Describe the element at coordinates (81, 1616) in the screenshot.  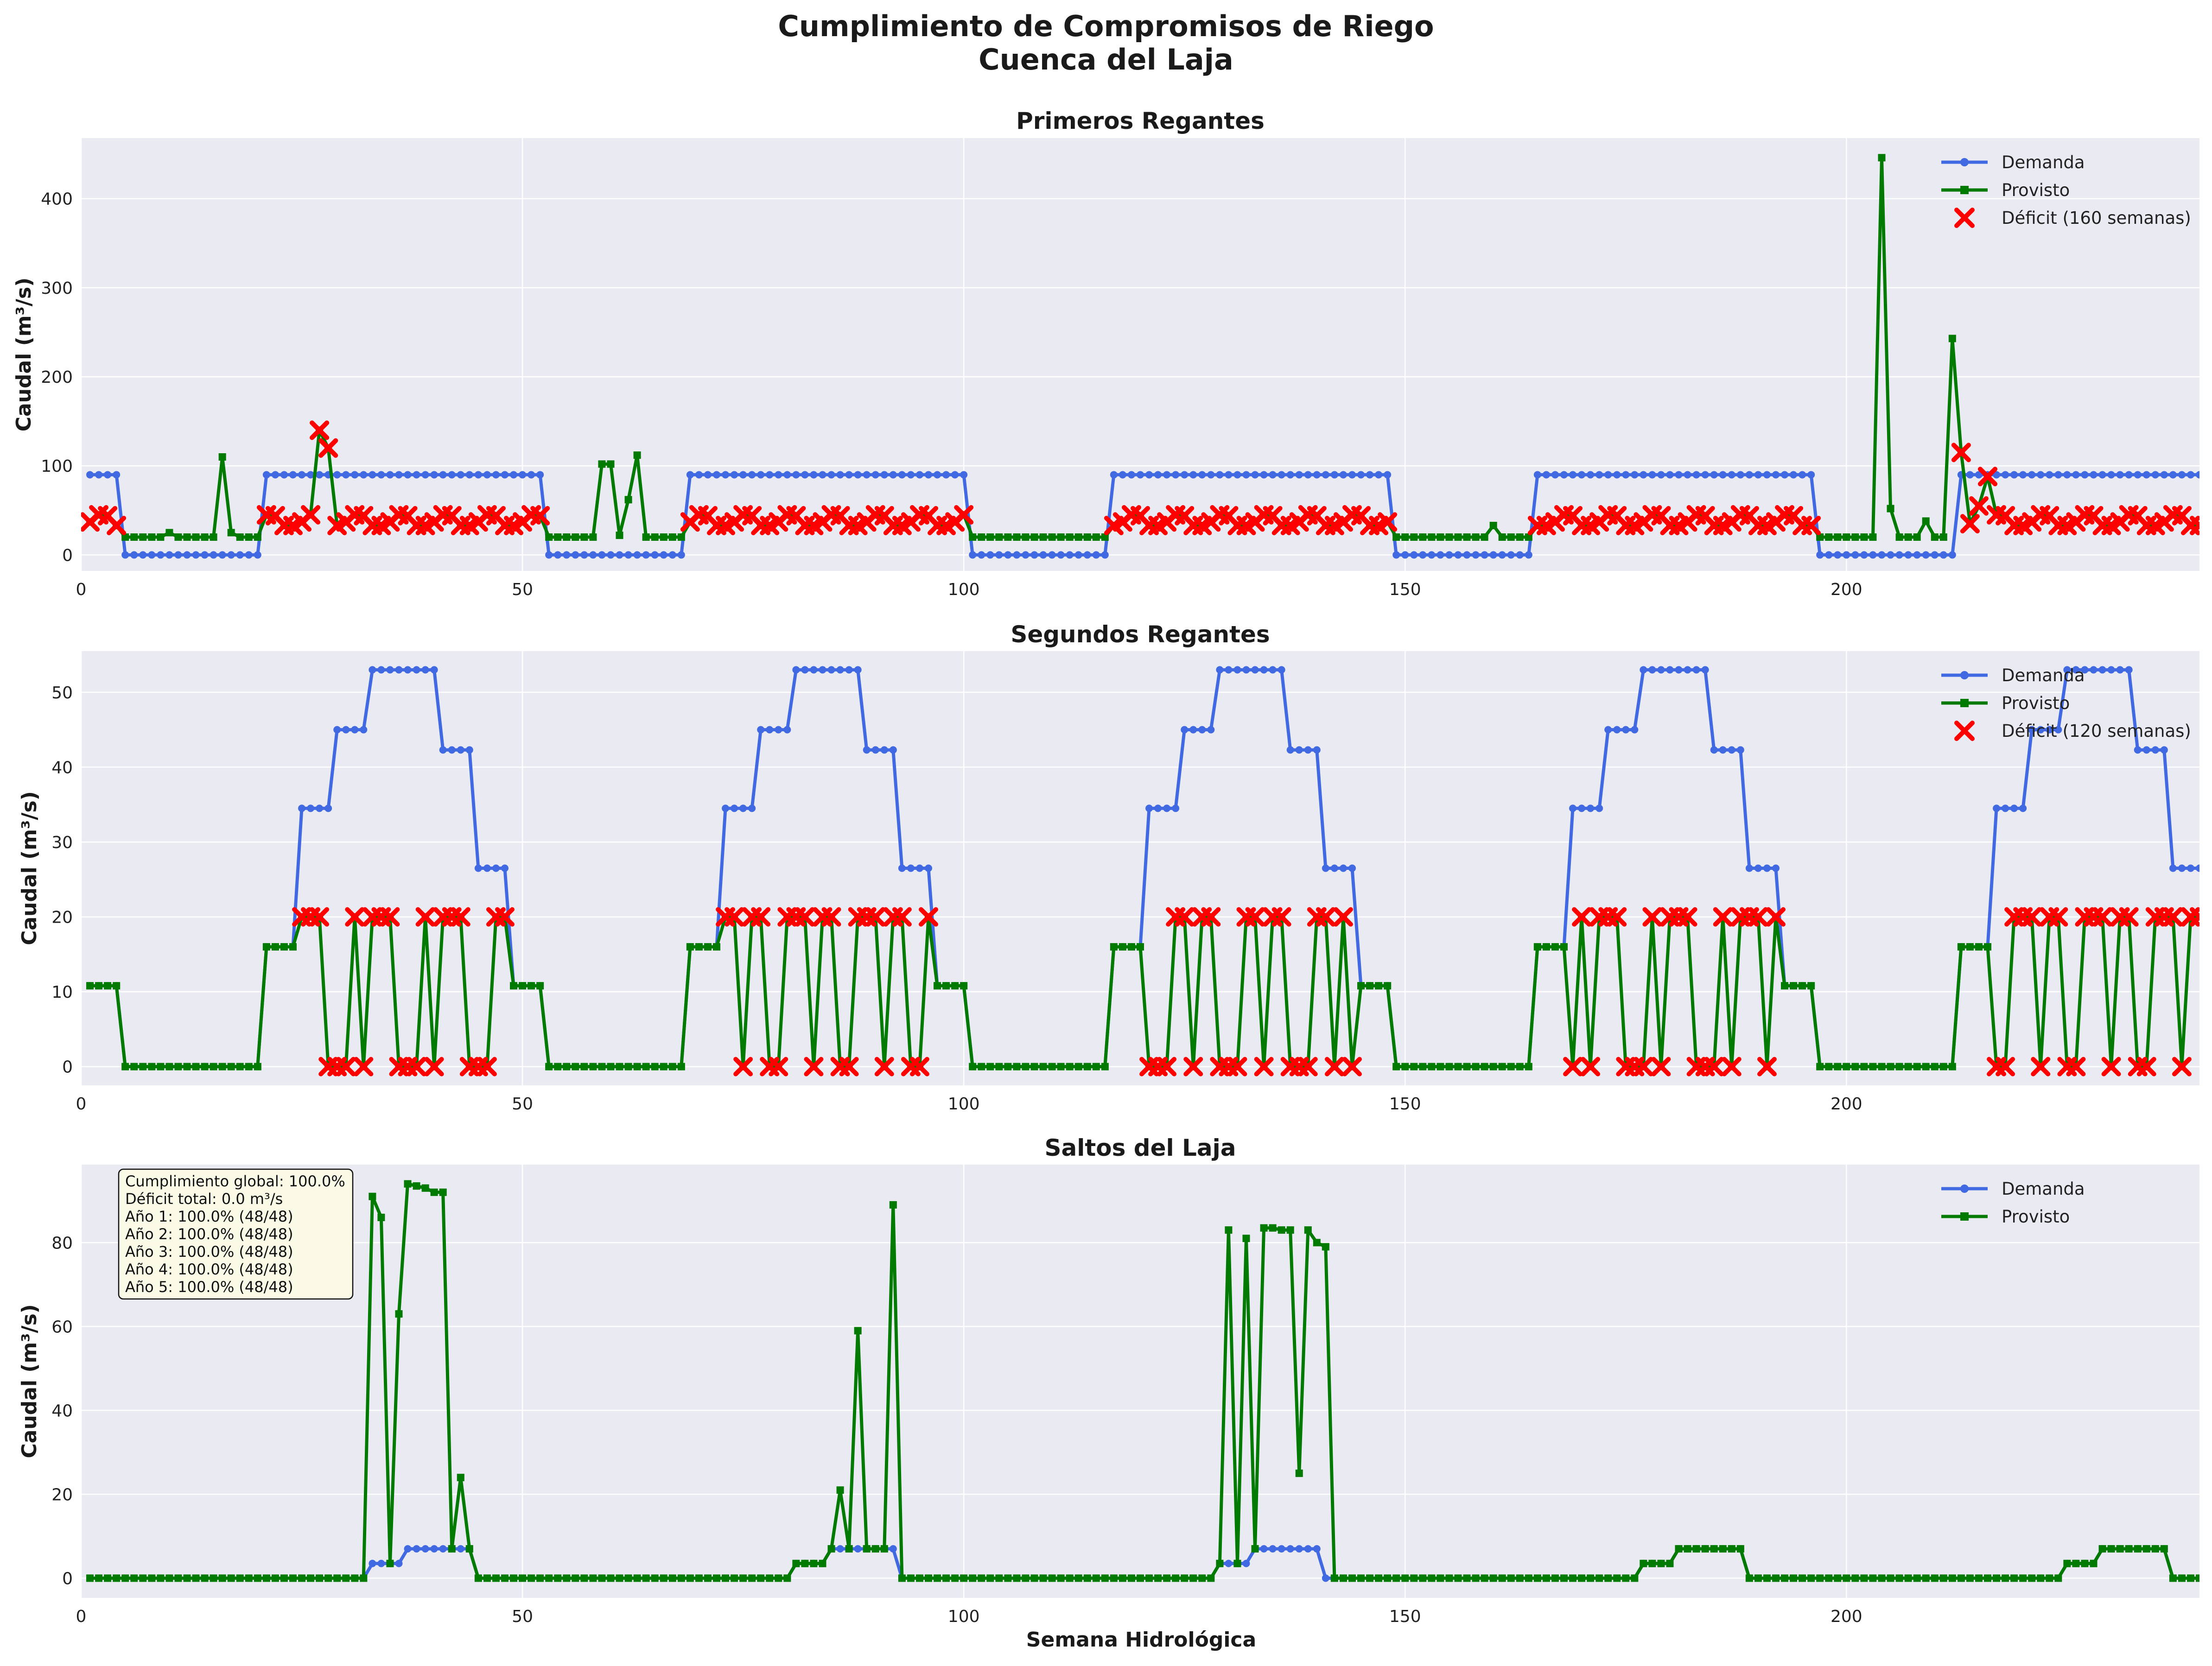
I see `x-tick-label: 0` at that location.